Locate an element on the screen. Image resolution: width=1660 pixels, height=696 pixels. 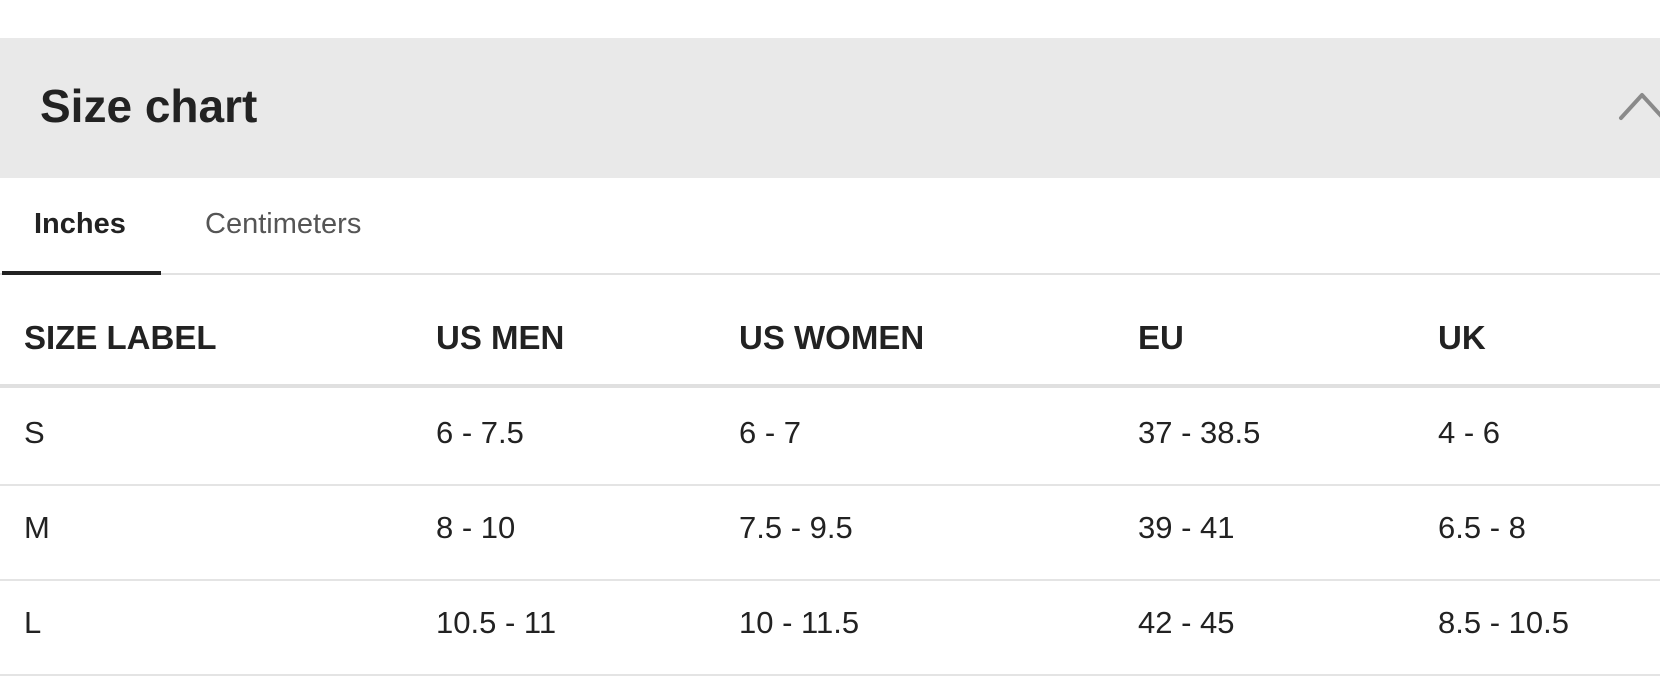
table-cell: 10.5 - 11 is located at coordinates (496, 622).